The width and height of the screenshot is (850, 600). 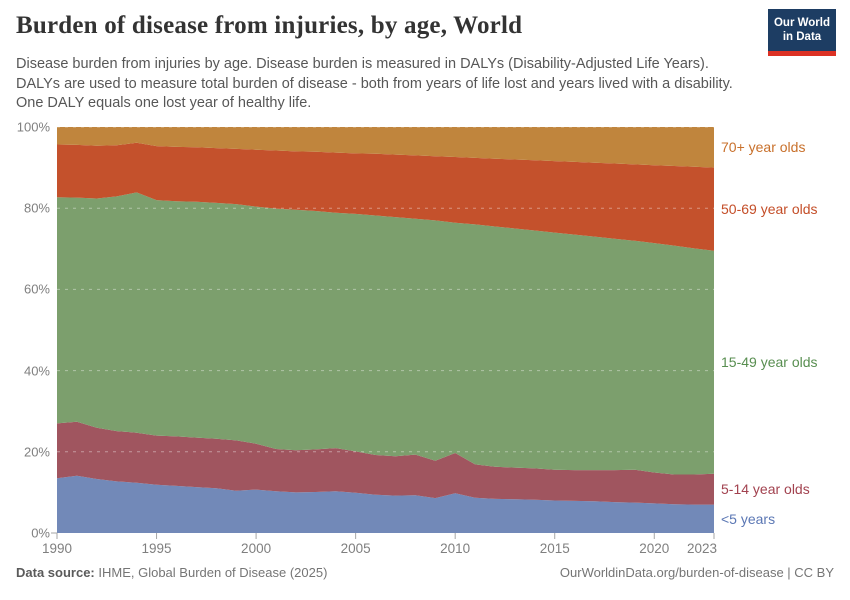 What do you see at coordinates (702, 548) in the screenshot?
I see `x-axis-label-2023: 2023` at bounding box center [702, 548].